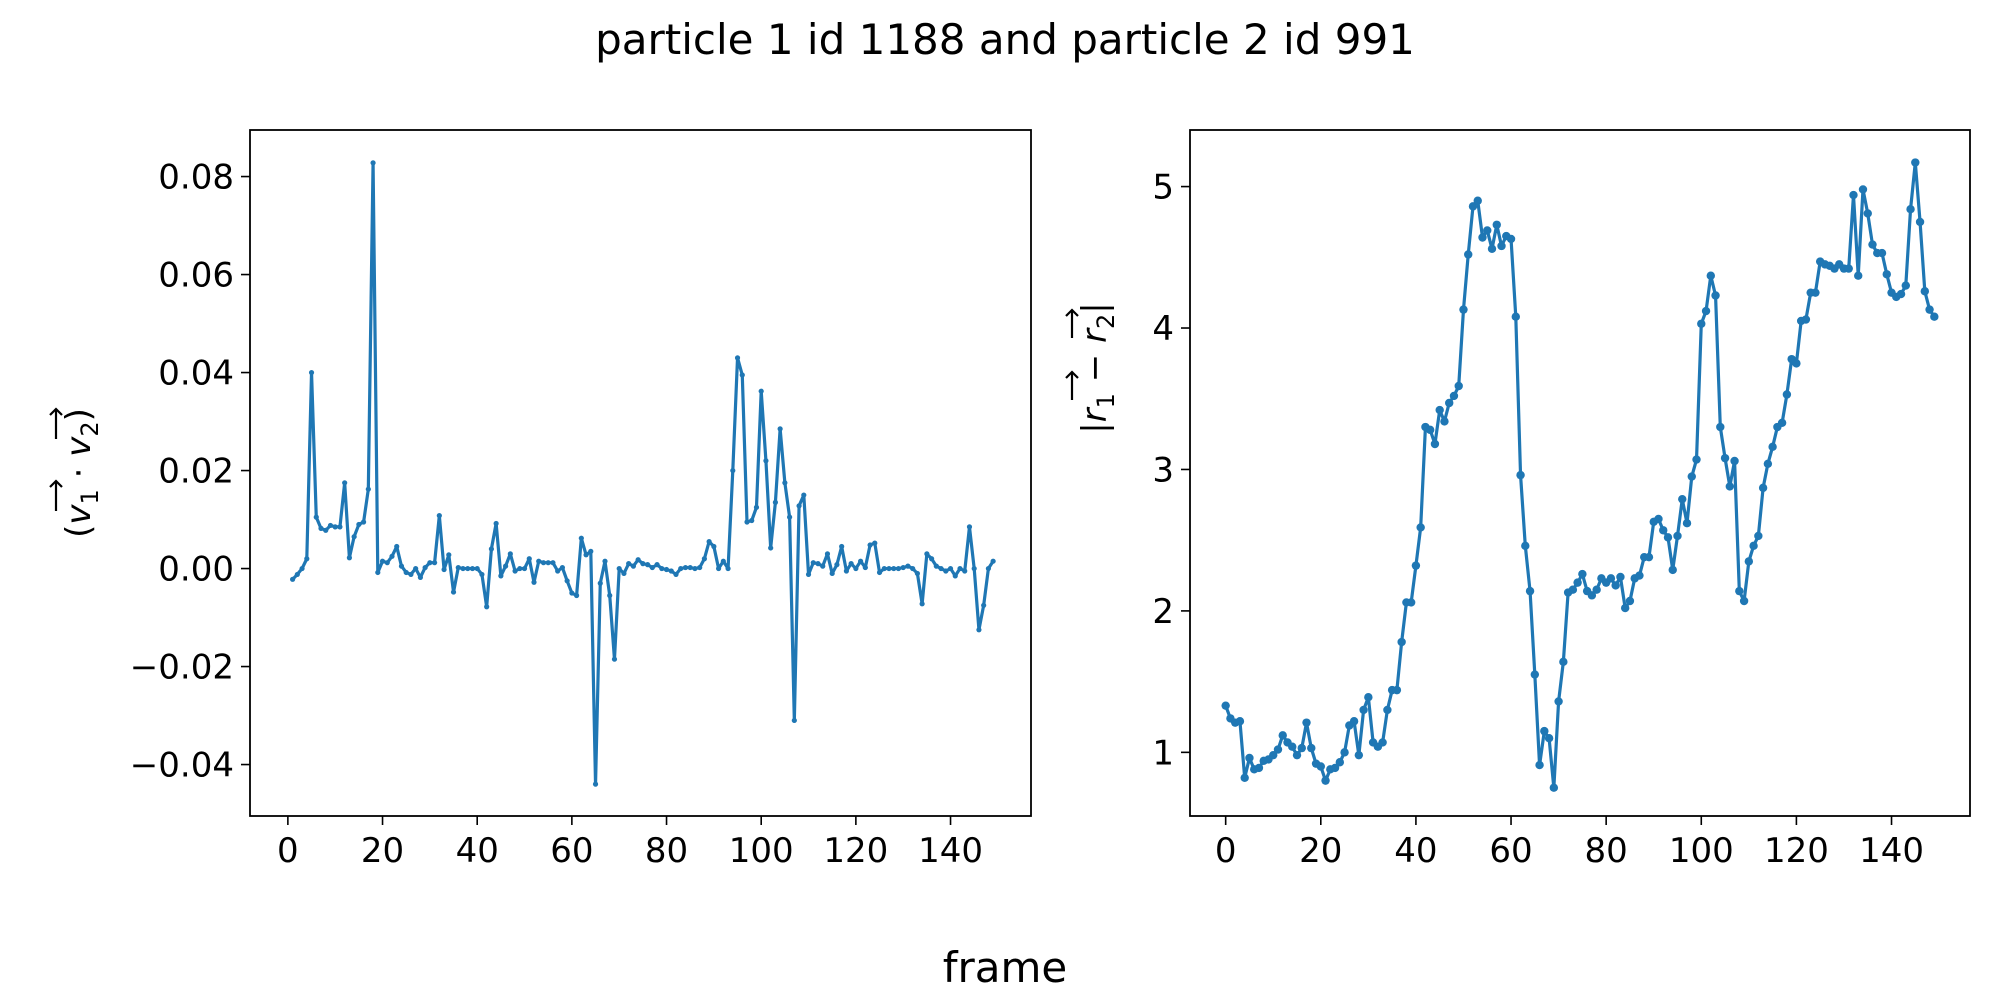 Image resolution: width=2000 pixels, height=1000 pixels. Describe the element at coordinates (1163, 329) in the screenshot. I see `y-tick-label: 4` at that location.